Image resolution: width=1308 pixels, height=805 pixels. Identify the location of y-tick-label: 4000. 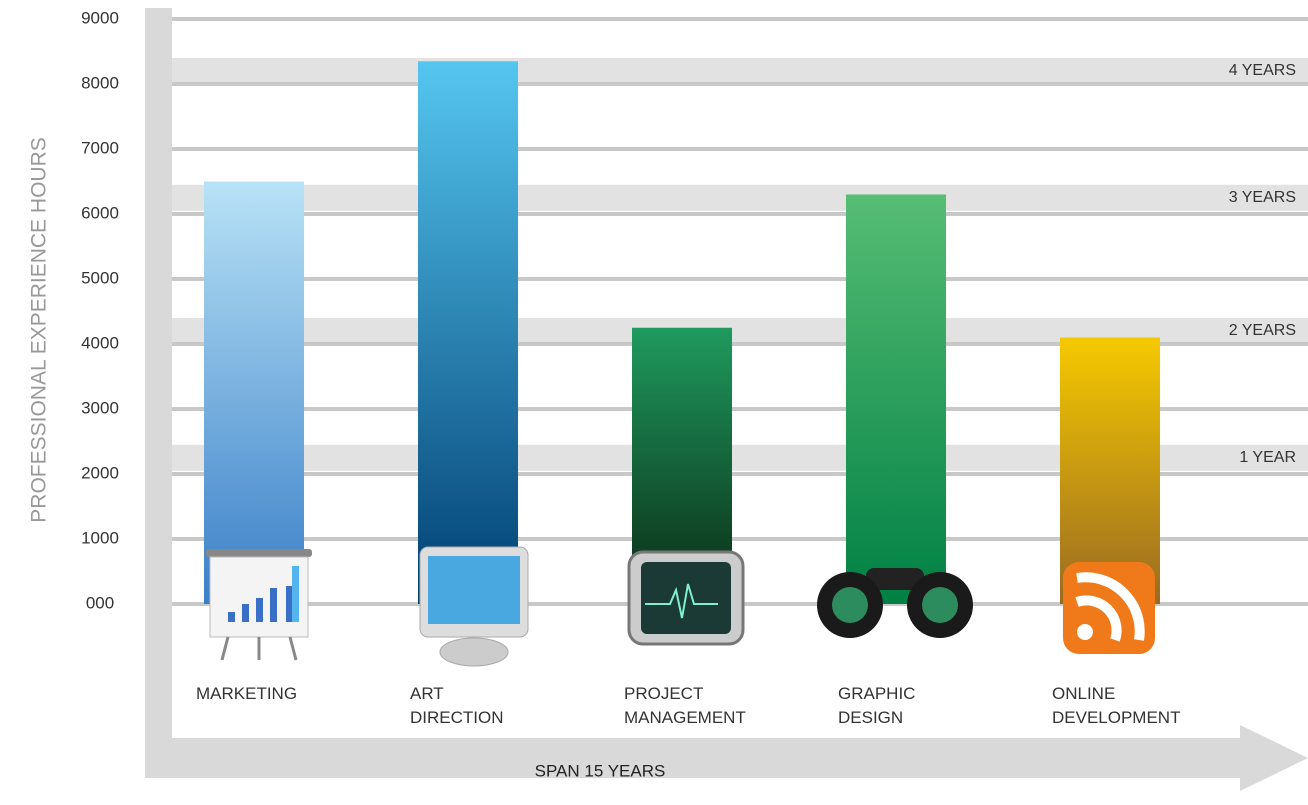
(100, 342).